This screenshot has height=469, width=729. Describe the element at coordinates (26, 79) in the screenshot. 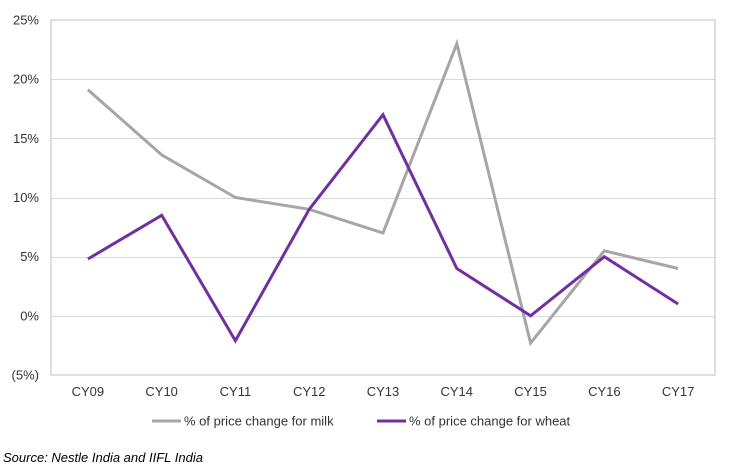

I see `y-tick-label: 20%` at that location.